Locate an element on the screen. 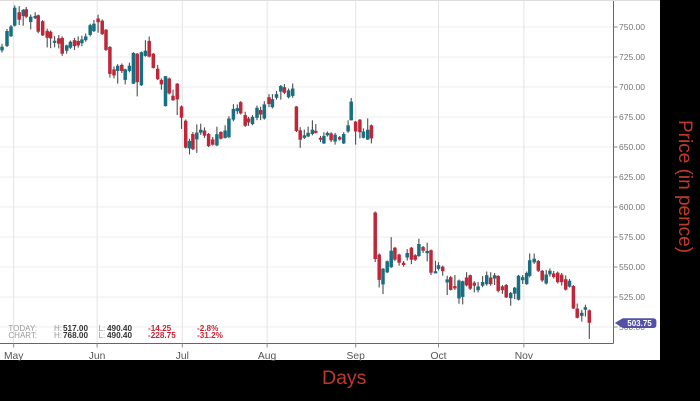  svg-text: 525.00 is located at coordinates (632, 297).